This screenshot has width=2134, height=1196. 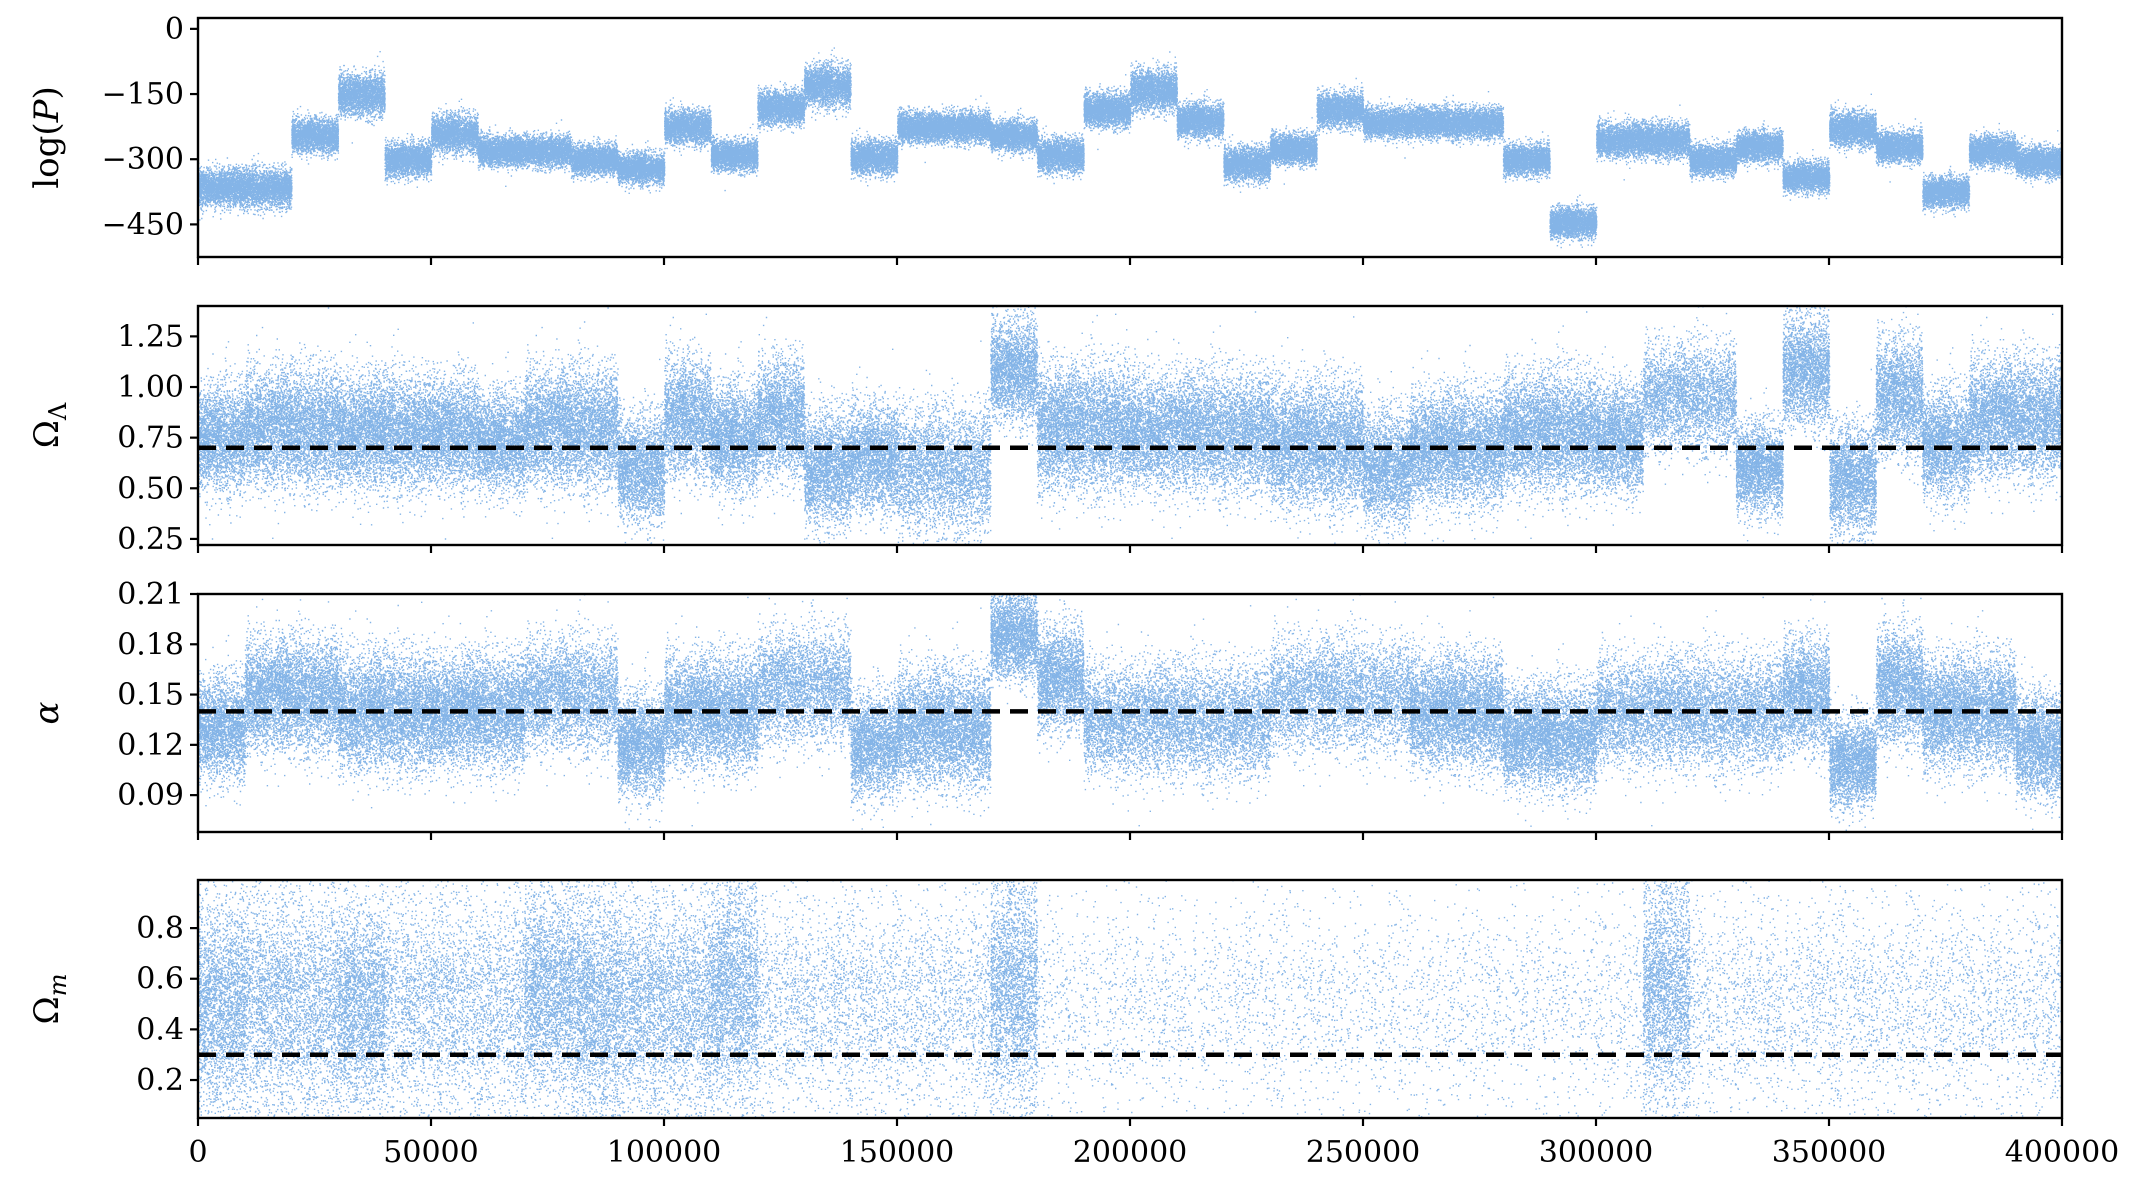 What do you see at coordinates (150, 745) in the screenshot?
I see `y-tick-label: 0.12` at bounding box center [150, 745].